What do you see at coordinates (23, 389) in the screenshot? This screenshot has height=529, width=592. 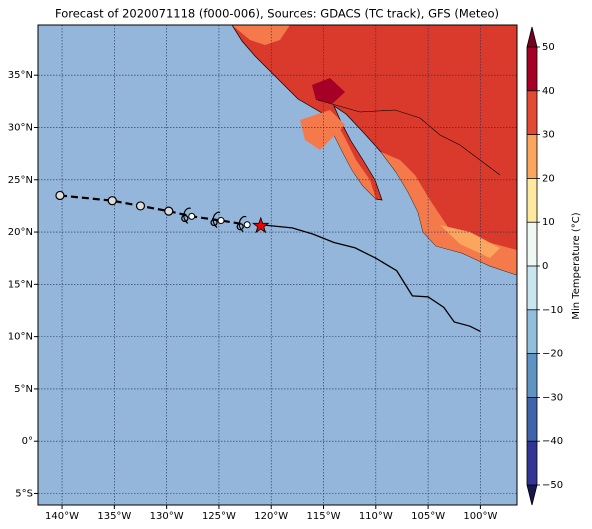 I see `lat-tick-label: 5°N` at bounding box center [23, 389].